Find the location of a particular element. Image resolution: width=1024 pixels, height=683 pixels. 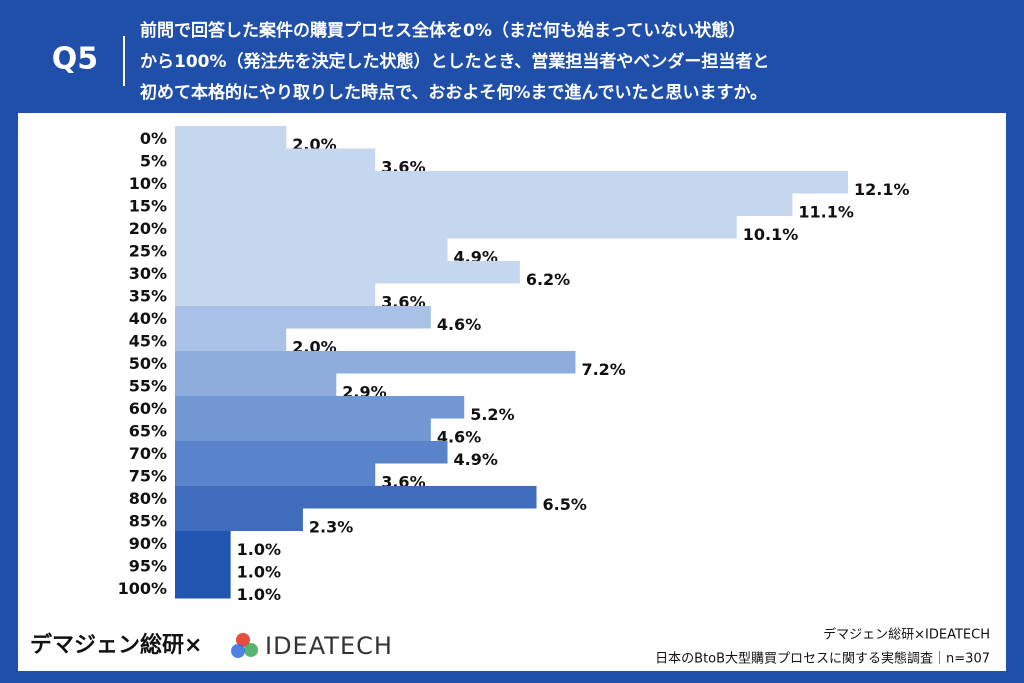

source: 日本のBtoB大型購買プロセスに関する実態調査｜n=307 is located at coordinates (822, 659).